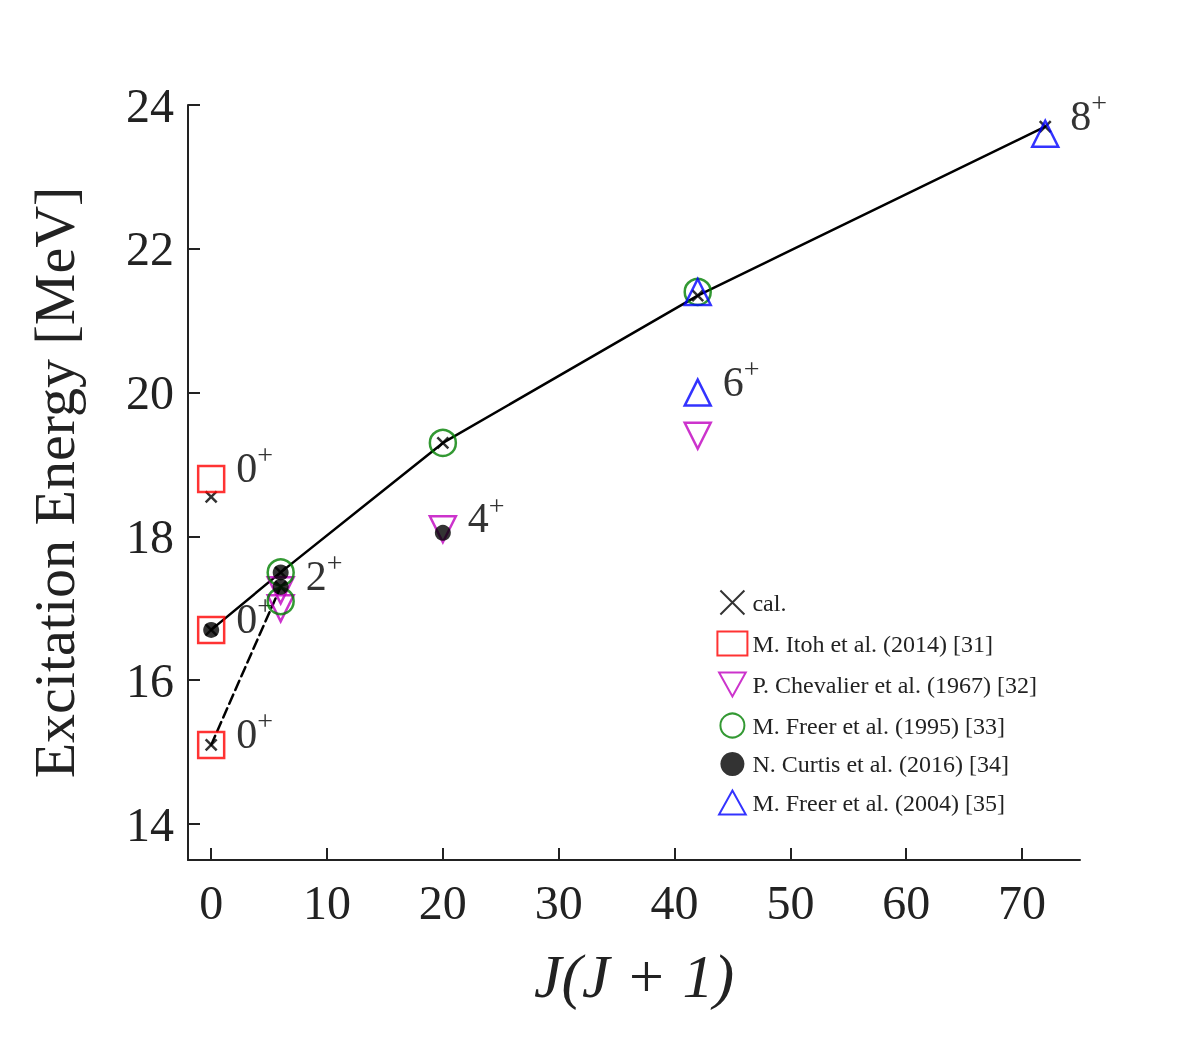 The width and height of the screenshot is (1200, 1050). I want to click on annotation: 2+, so click(324, 573).